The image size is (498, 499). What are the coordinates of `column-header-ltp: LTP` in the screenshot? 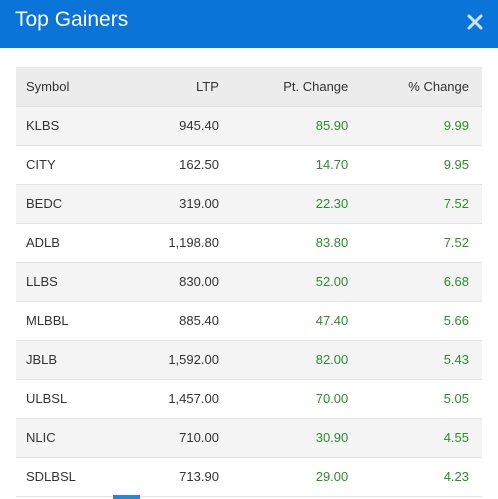 It's located at (166, 87).